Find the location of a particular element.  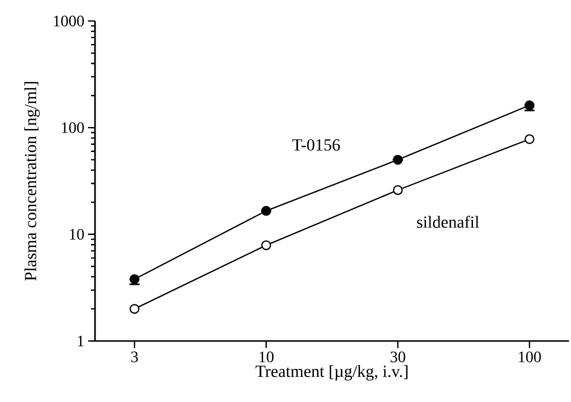

series-label: T-0156 is located at coordinates (316, 145).